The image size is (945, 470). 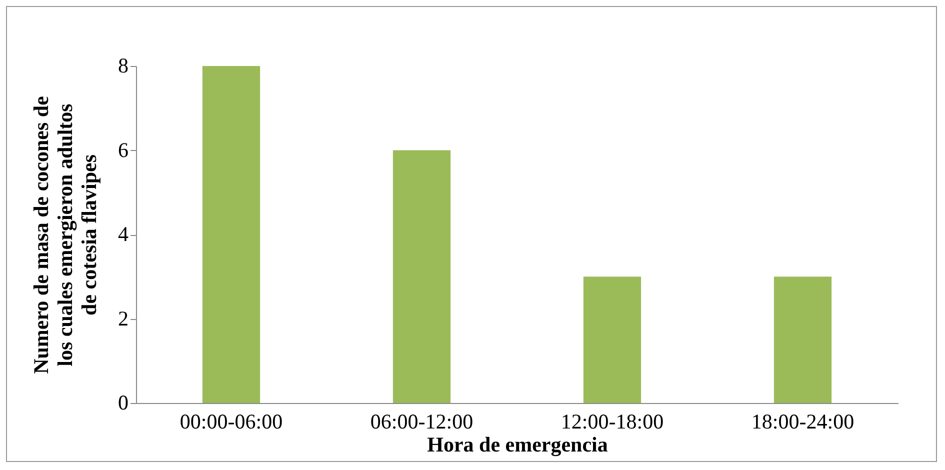 What do you see at coordinates (802, 422) in the screenshot?
I see `x-tick-label: 18:00-24:00` at bounding box center [802, 422].